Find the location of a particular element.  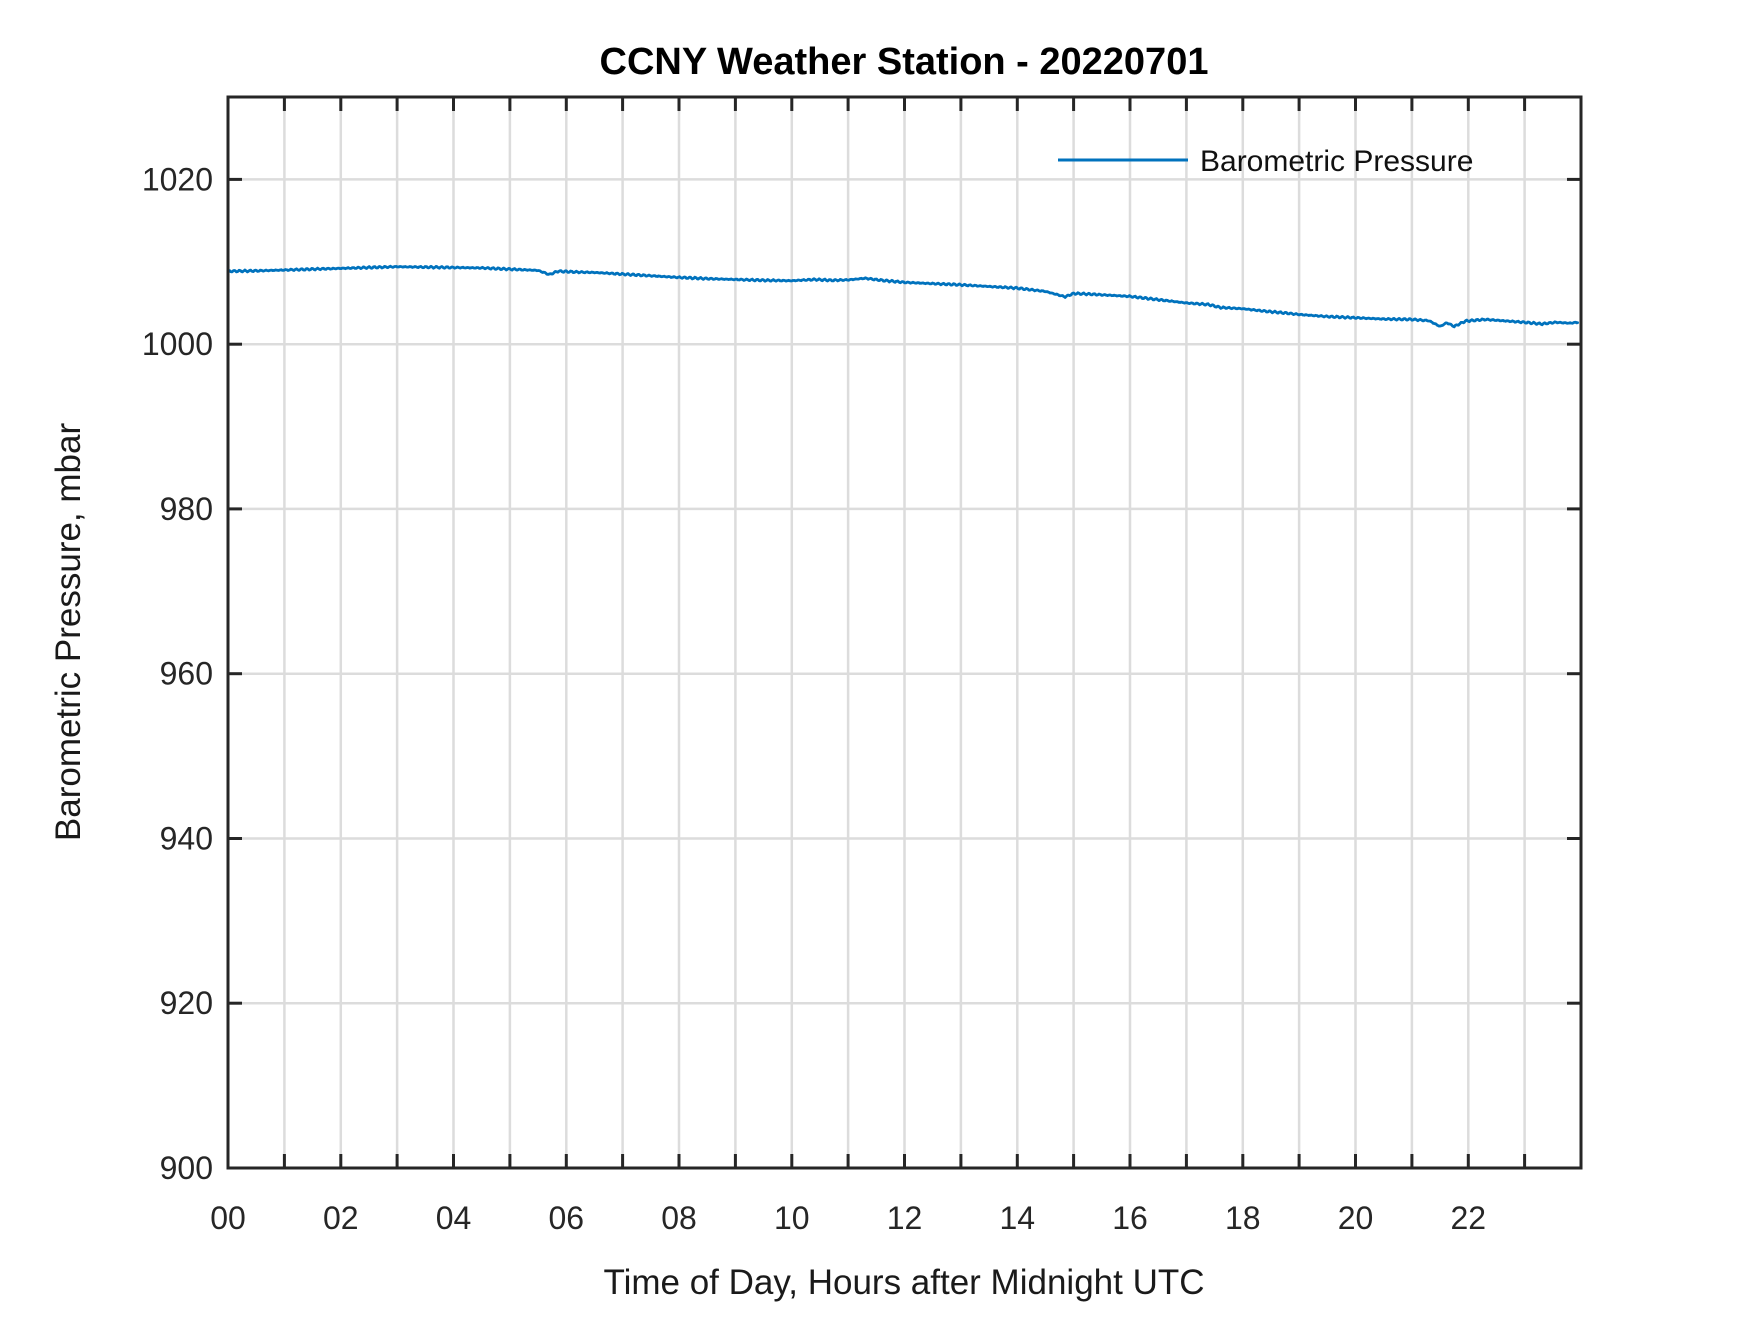

x-tick-label: 16 is located at coordinates (1130, 1218).